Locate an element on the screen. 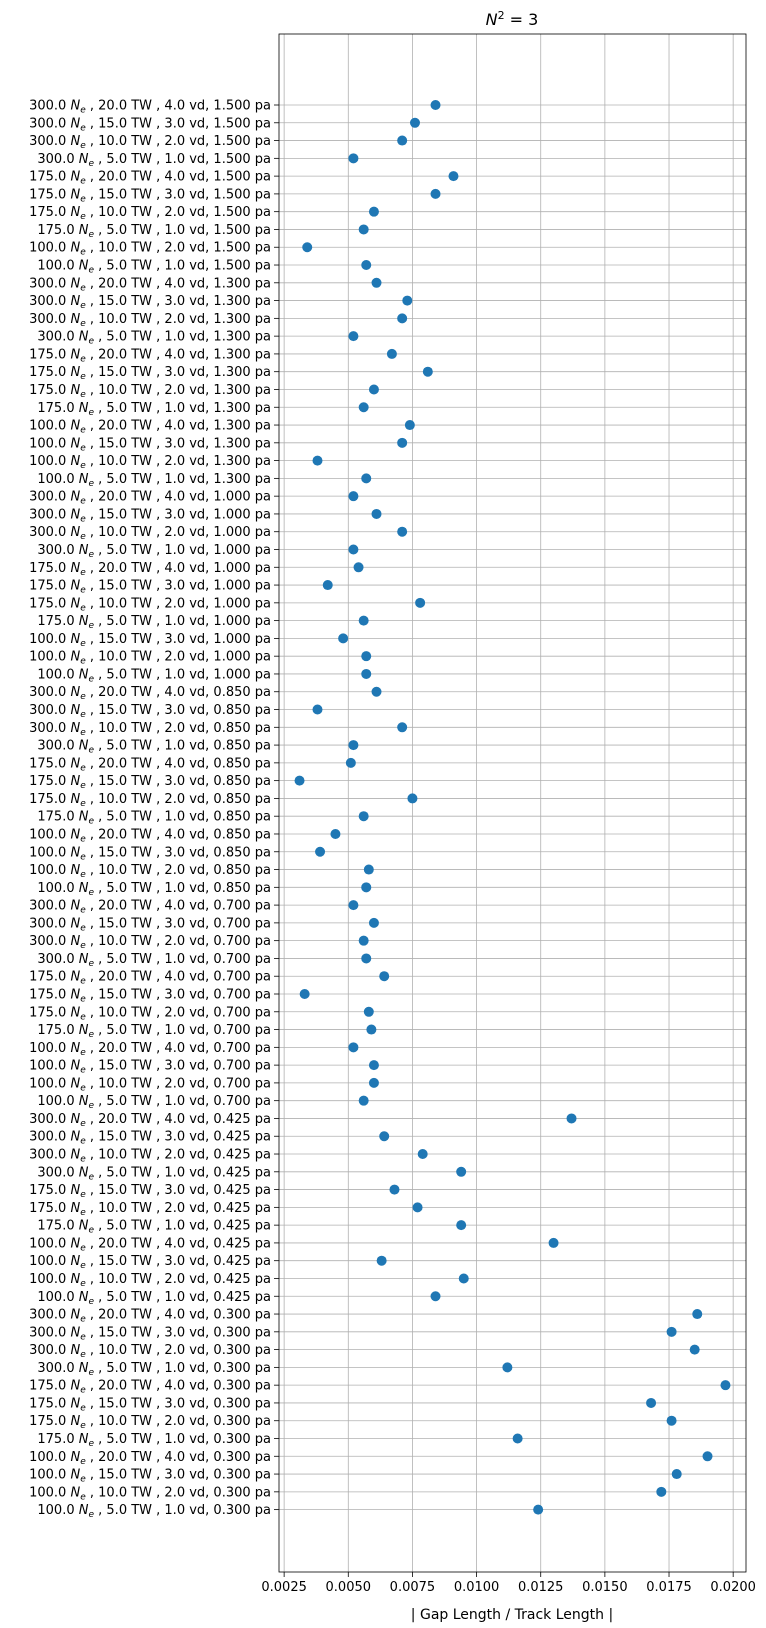 The width and height of the screenshot is (766, 1628). y-tick-label: 300.0 Ne , 5.0 TW , 1.0 vd, 1.000 pa is located at coordinates (154, 551).